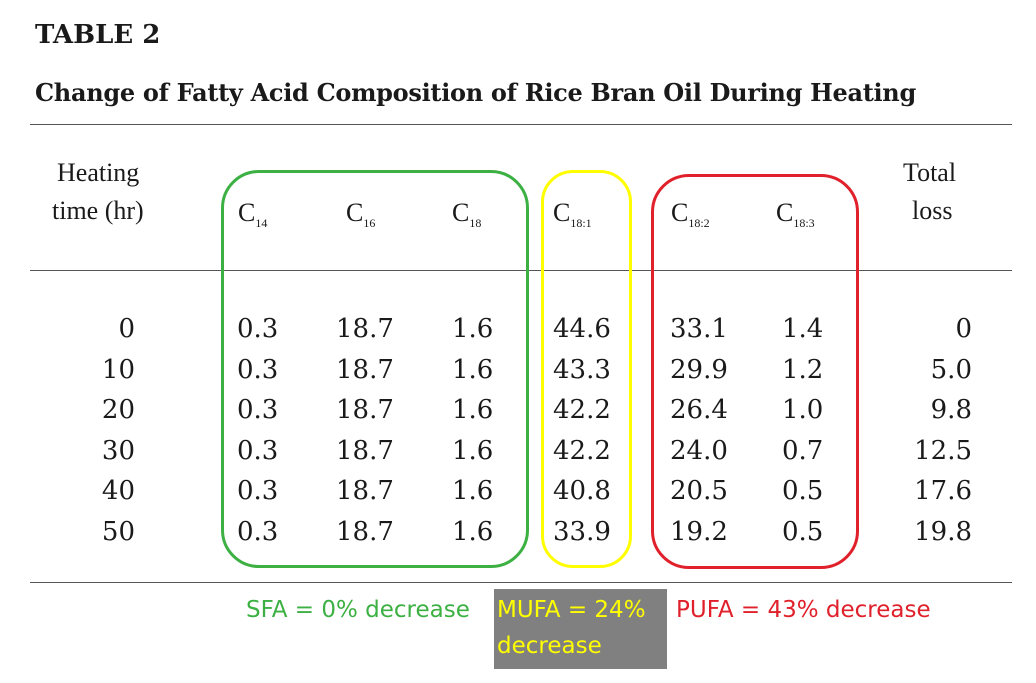 The image size is (1036, 683). I want to click on cell-c18-2: 24.0, so click(699, 450).